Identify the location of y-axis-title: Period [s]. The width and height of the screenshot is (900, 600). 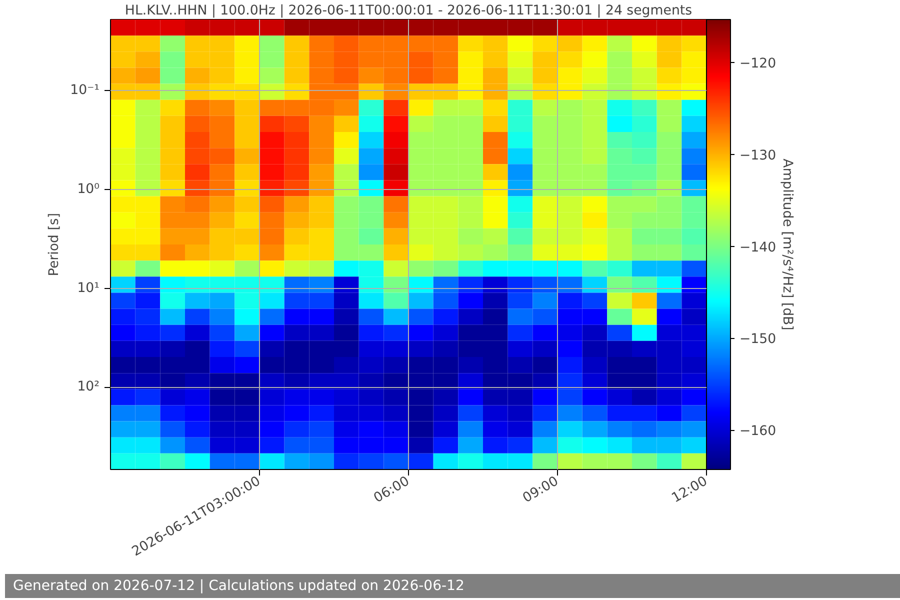
(54, 244).